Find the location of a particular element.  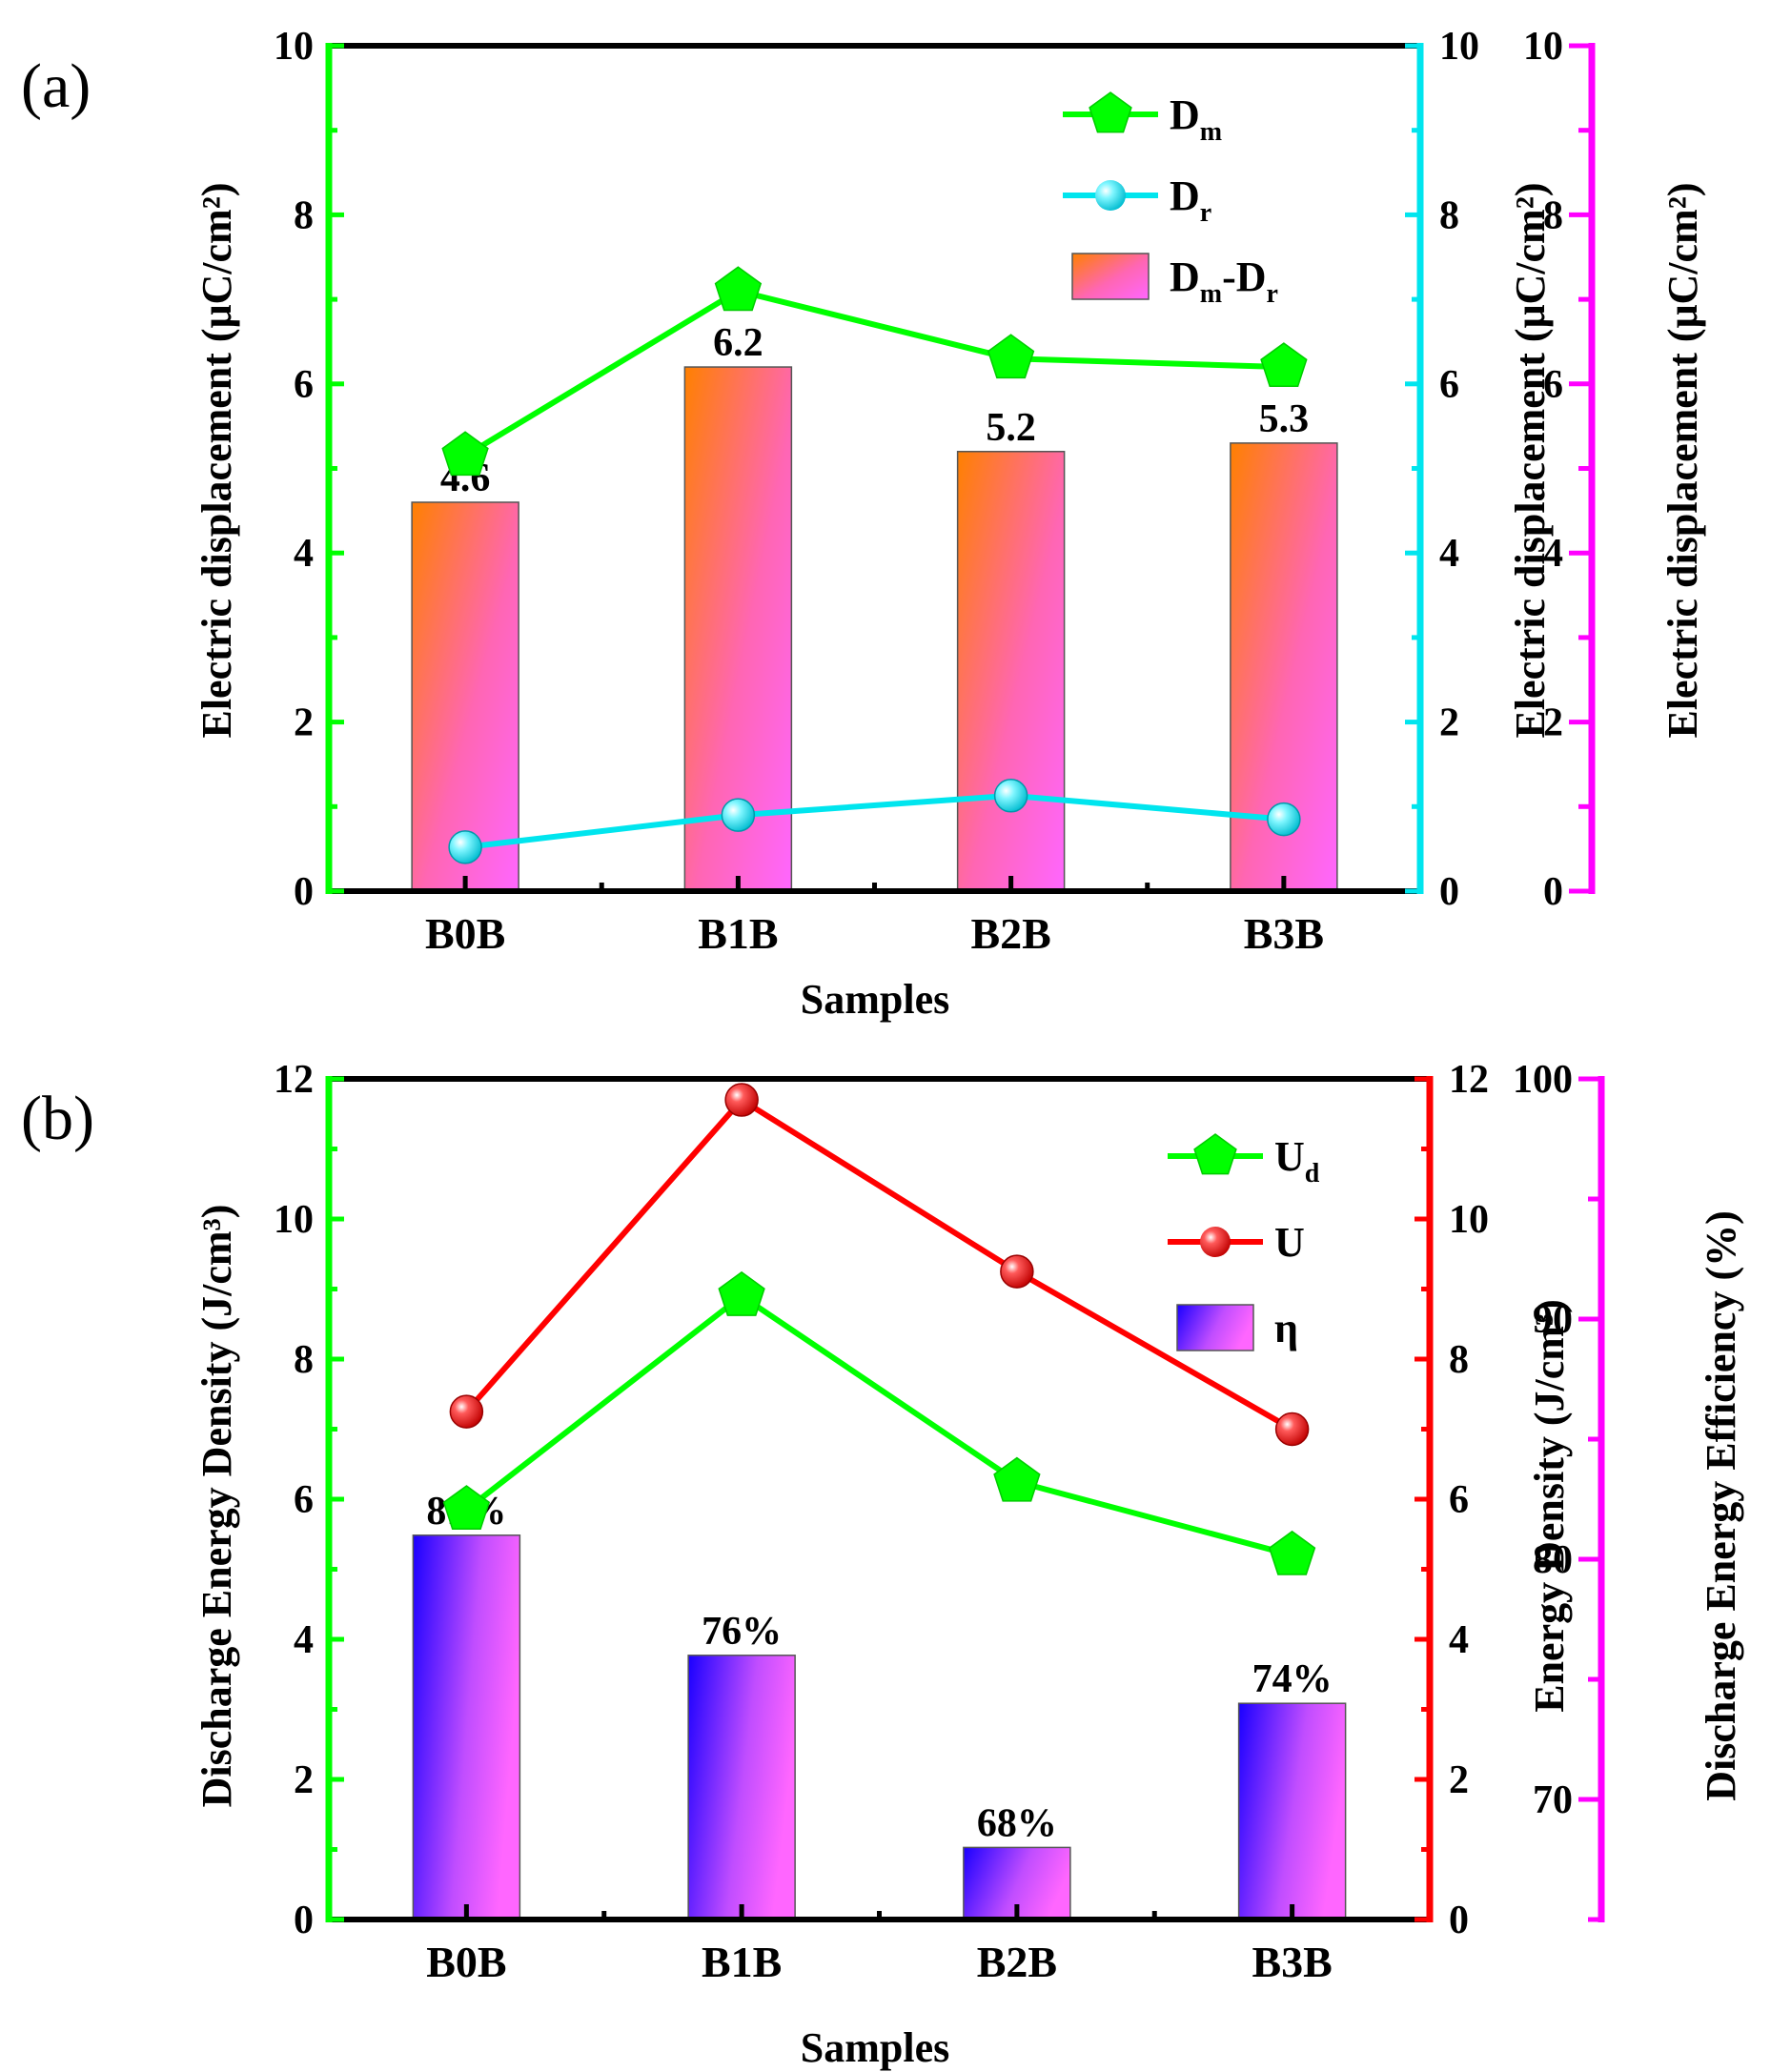

legend-label: Ud is located at coordinates (1297, 1160).